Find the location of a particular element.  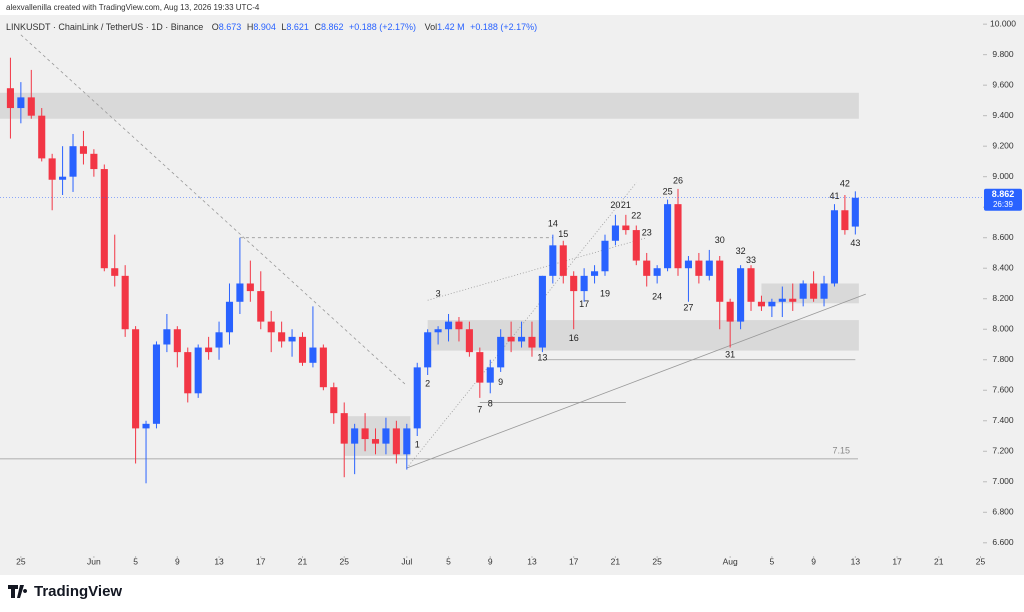

wave-label: 1 is located at coordinates (417, 445).